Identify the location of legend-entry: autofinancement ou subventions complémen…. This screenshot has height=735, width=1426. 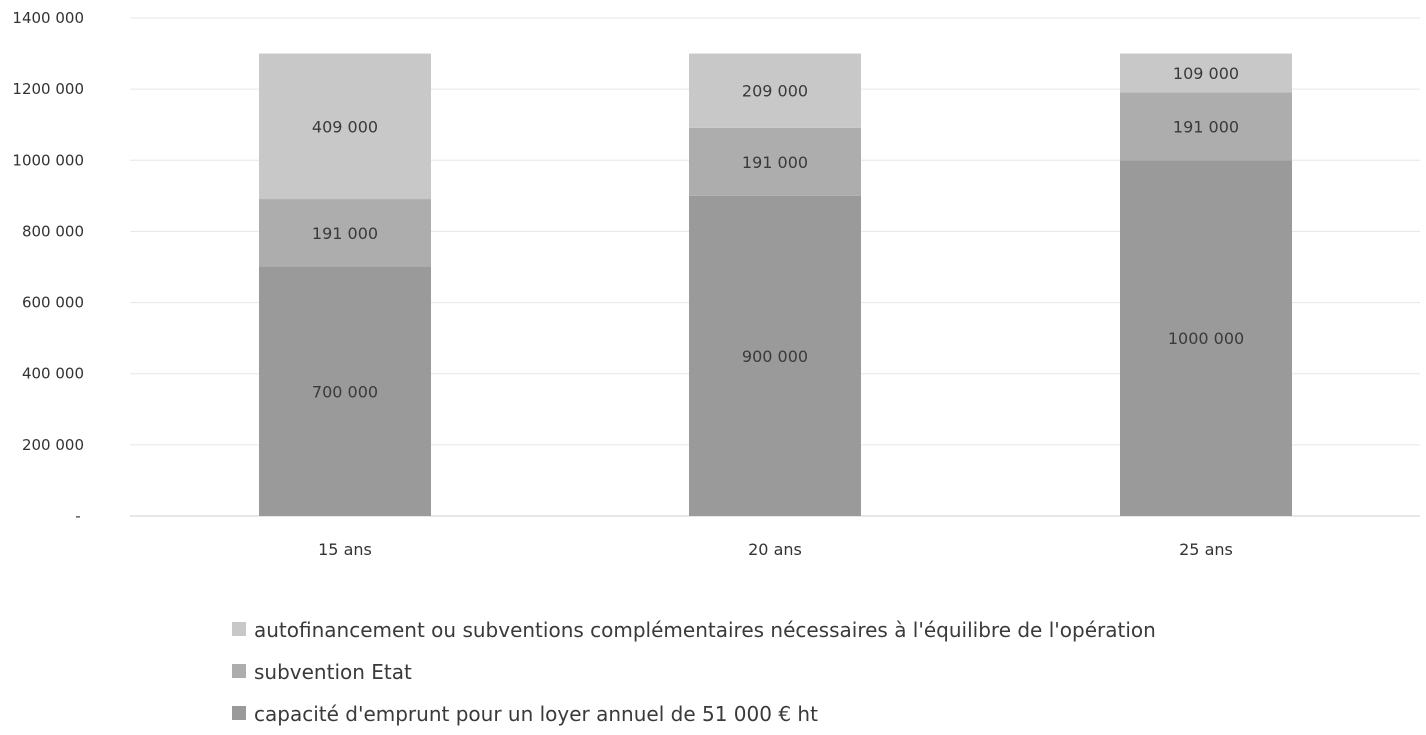
(705, 630).